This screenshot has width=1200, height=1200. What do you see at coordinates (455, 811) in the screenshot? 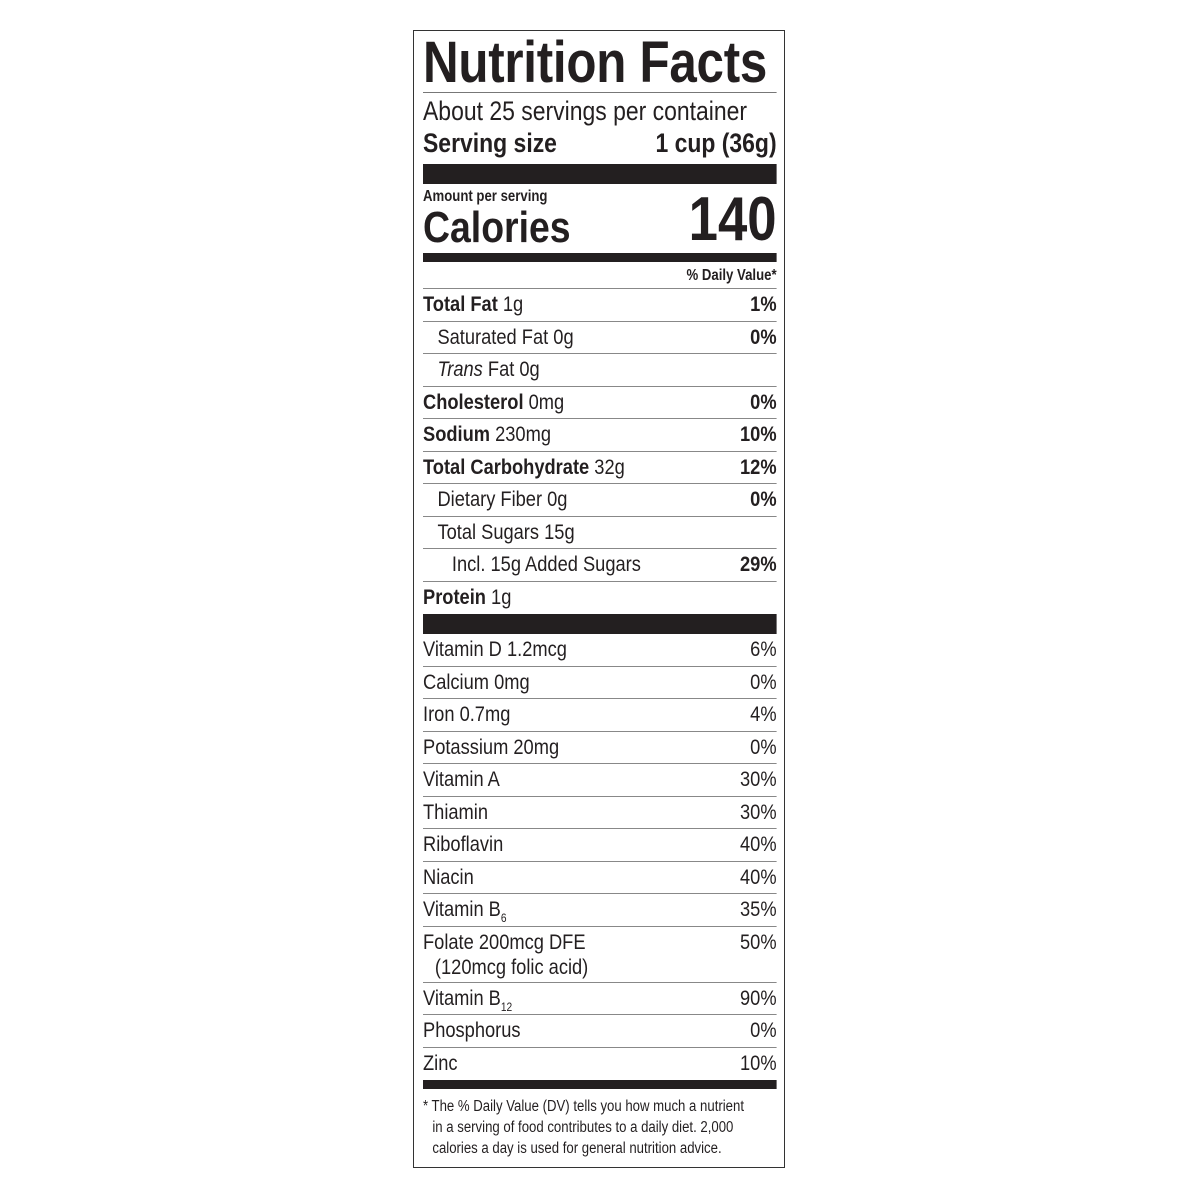
I see `vitamin-name: Thiamin` at bounding box center [455, 811].